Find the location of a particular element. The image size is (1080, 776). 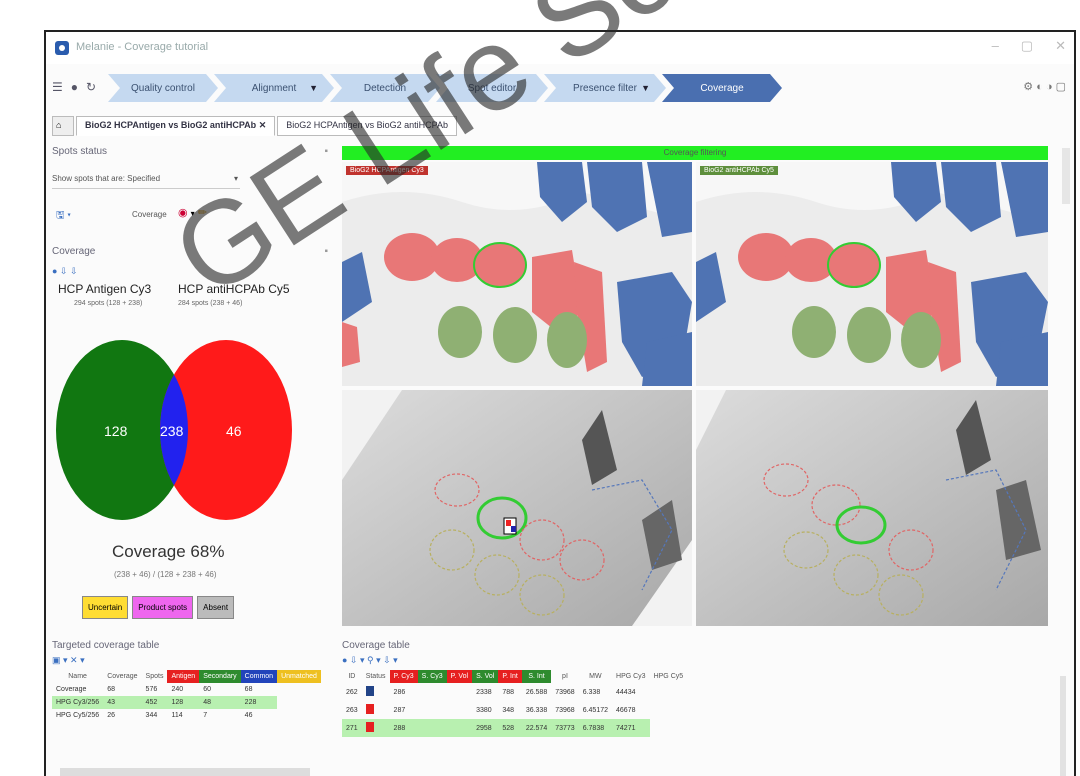

pencil-icon: ✏ is located at coordinates (202, 213).